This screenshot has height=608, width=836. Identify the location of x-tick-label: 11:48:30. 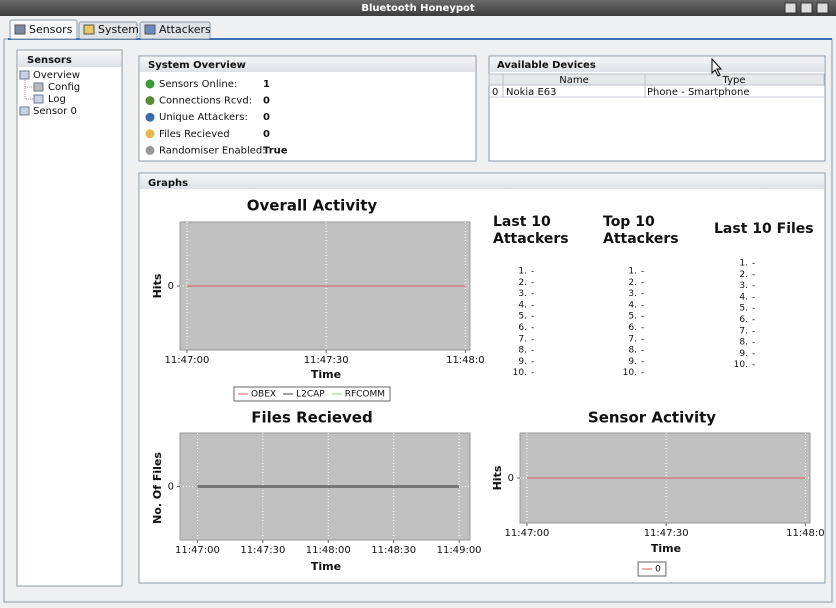
(393, 550).